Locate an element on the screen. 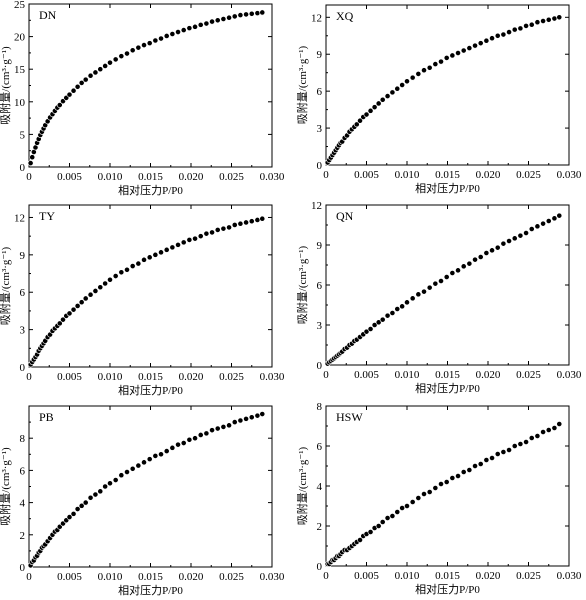 The height and width of the screenshot is (600, 586). y-tick-label: 2 is located at coordinates (23, 536).